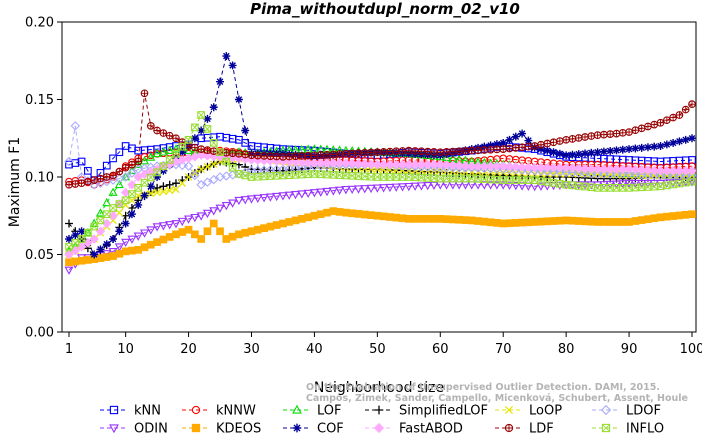  Describe the element at coordinates (147, 411) in the screenshot. I see `legend-label: kNN` at that location.